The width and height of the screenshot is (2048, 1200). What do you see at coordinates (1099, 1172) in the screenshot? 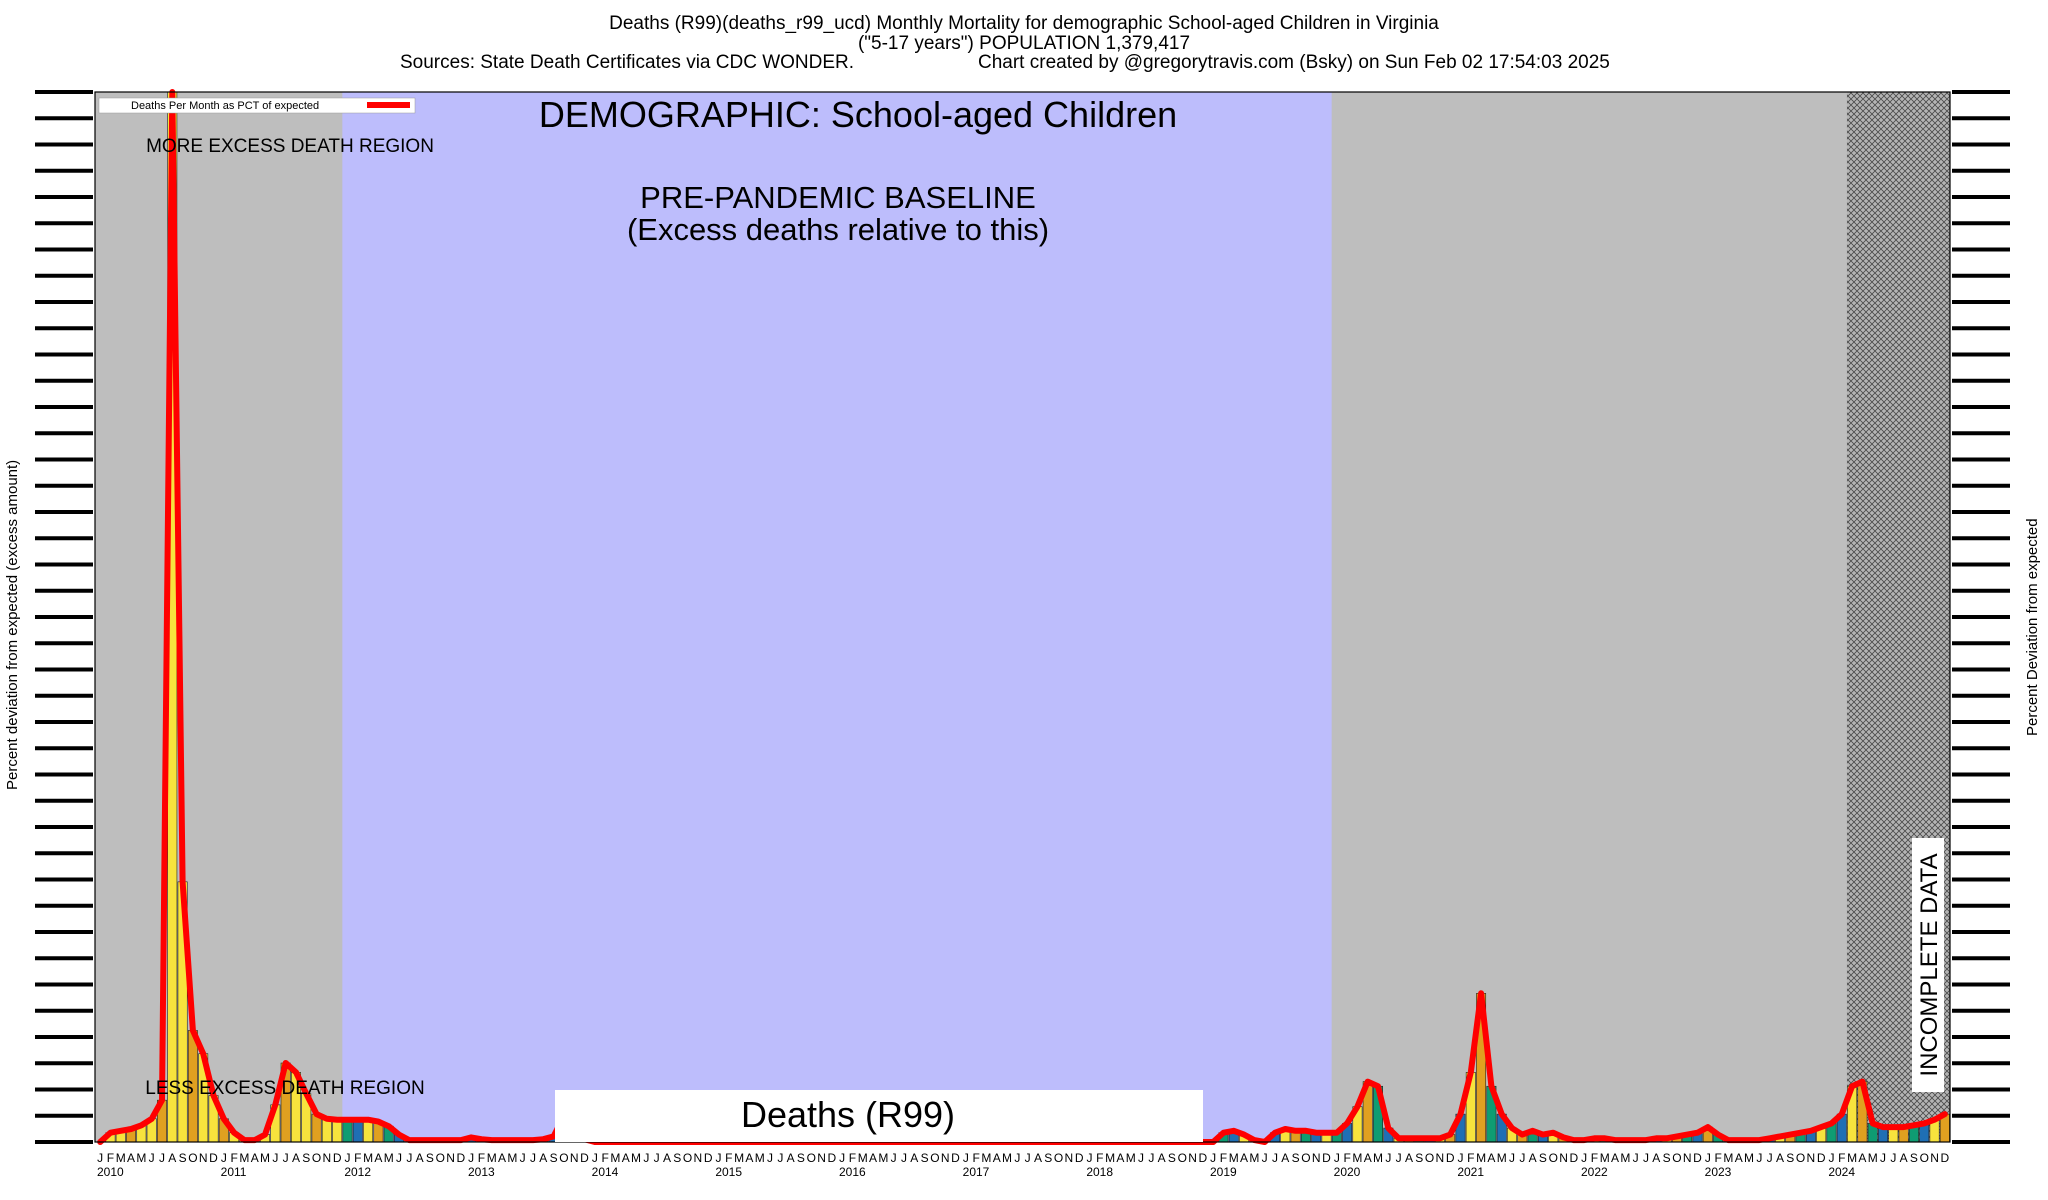
I see `year-label: 2018` at bounding box center [1099, 1172].